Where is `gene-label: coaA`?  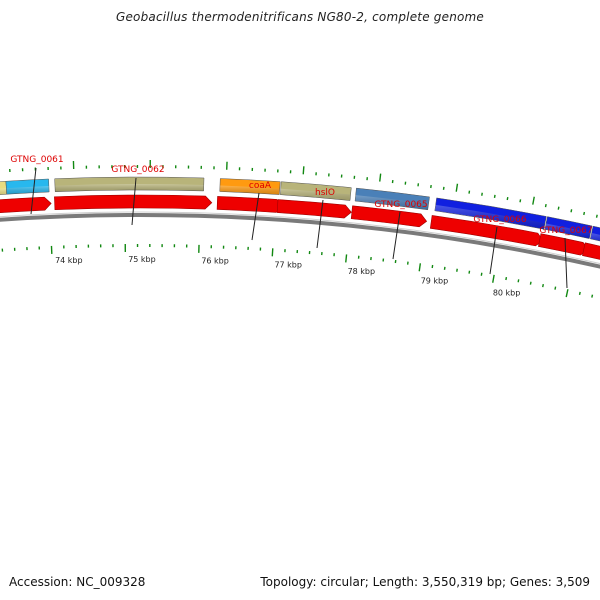 gene-label: coaA is located at coordinates (260, 186).